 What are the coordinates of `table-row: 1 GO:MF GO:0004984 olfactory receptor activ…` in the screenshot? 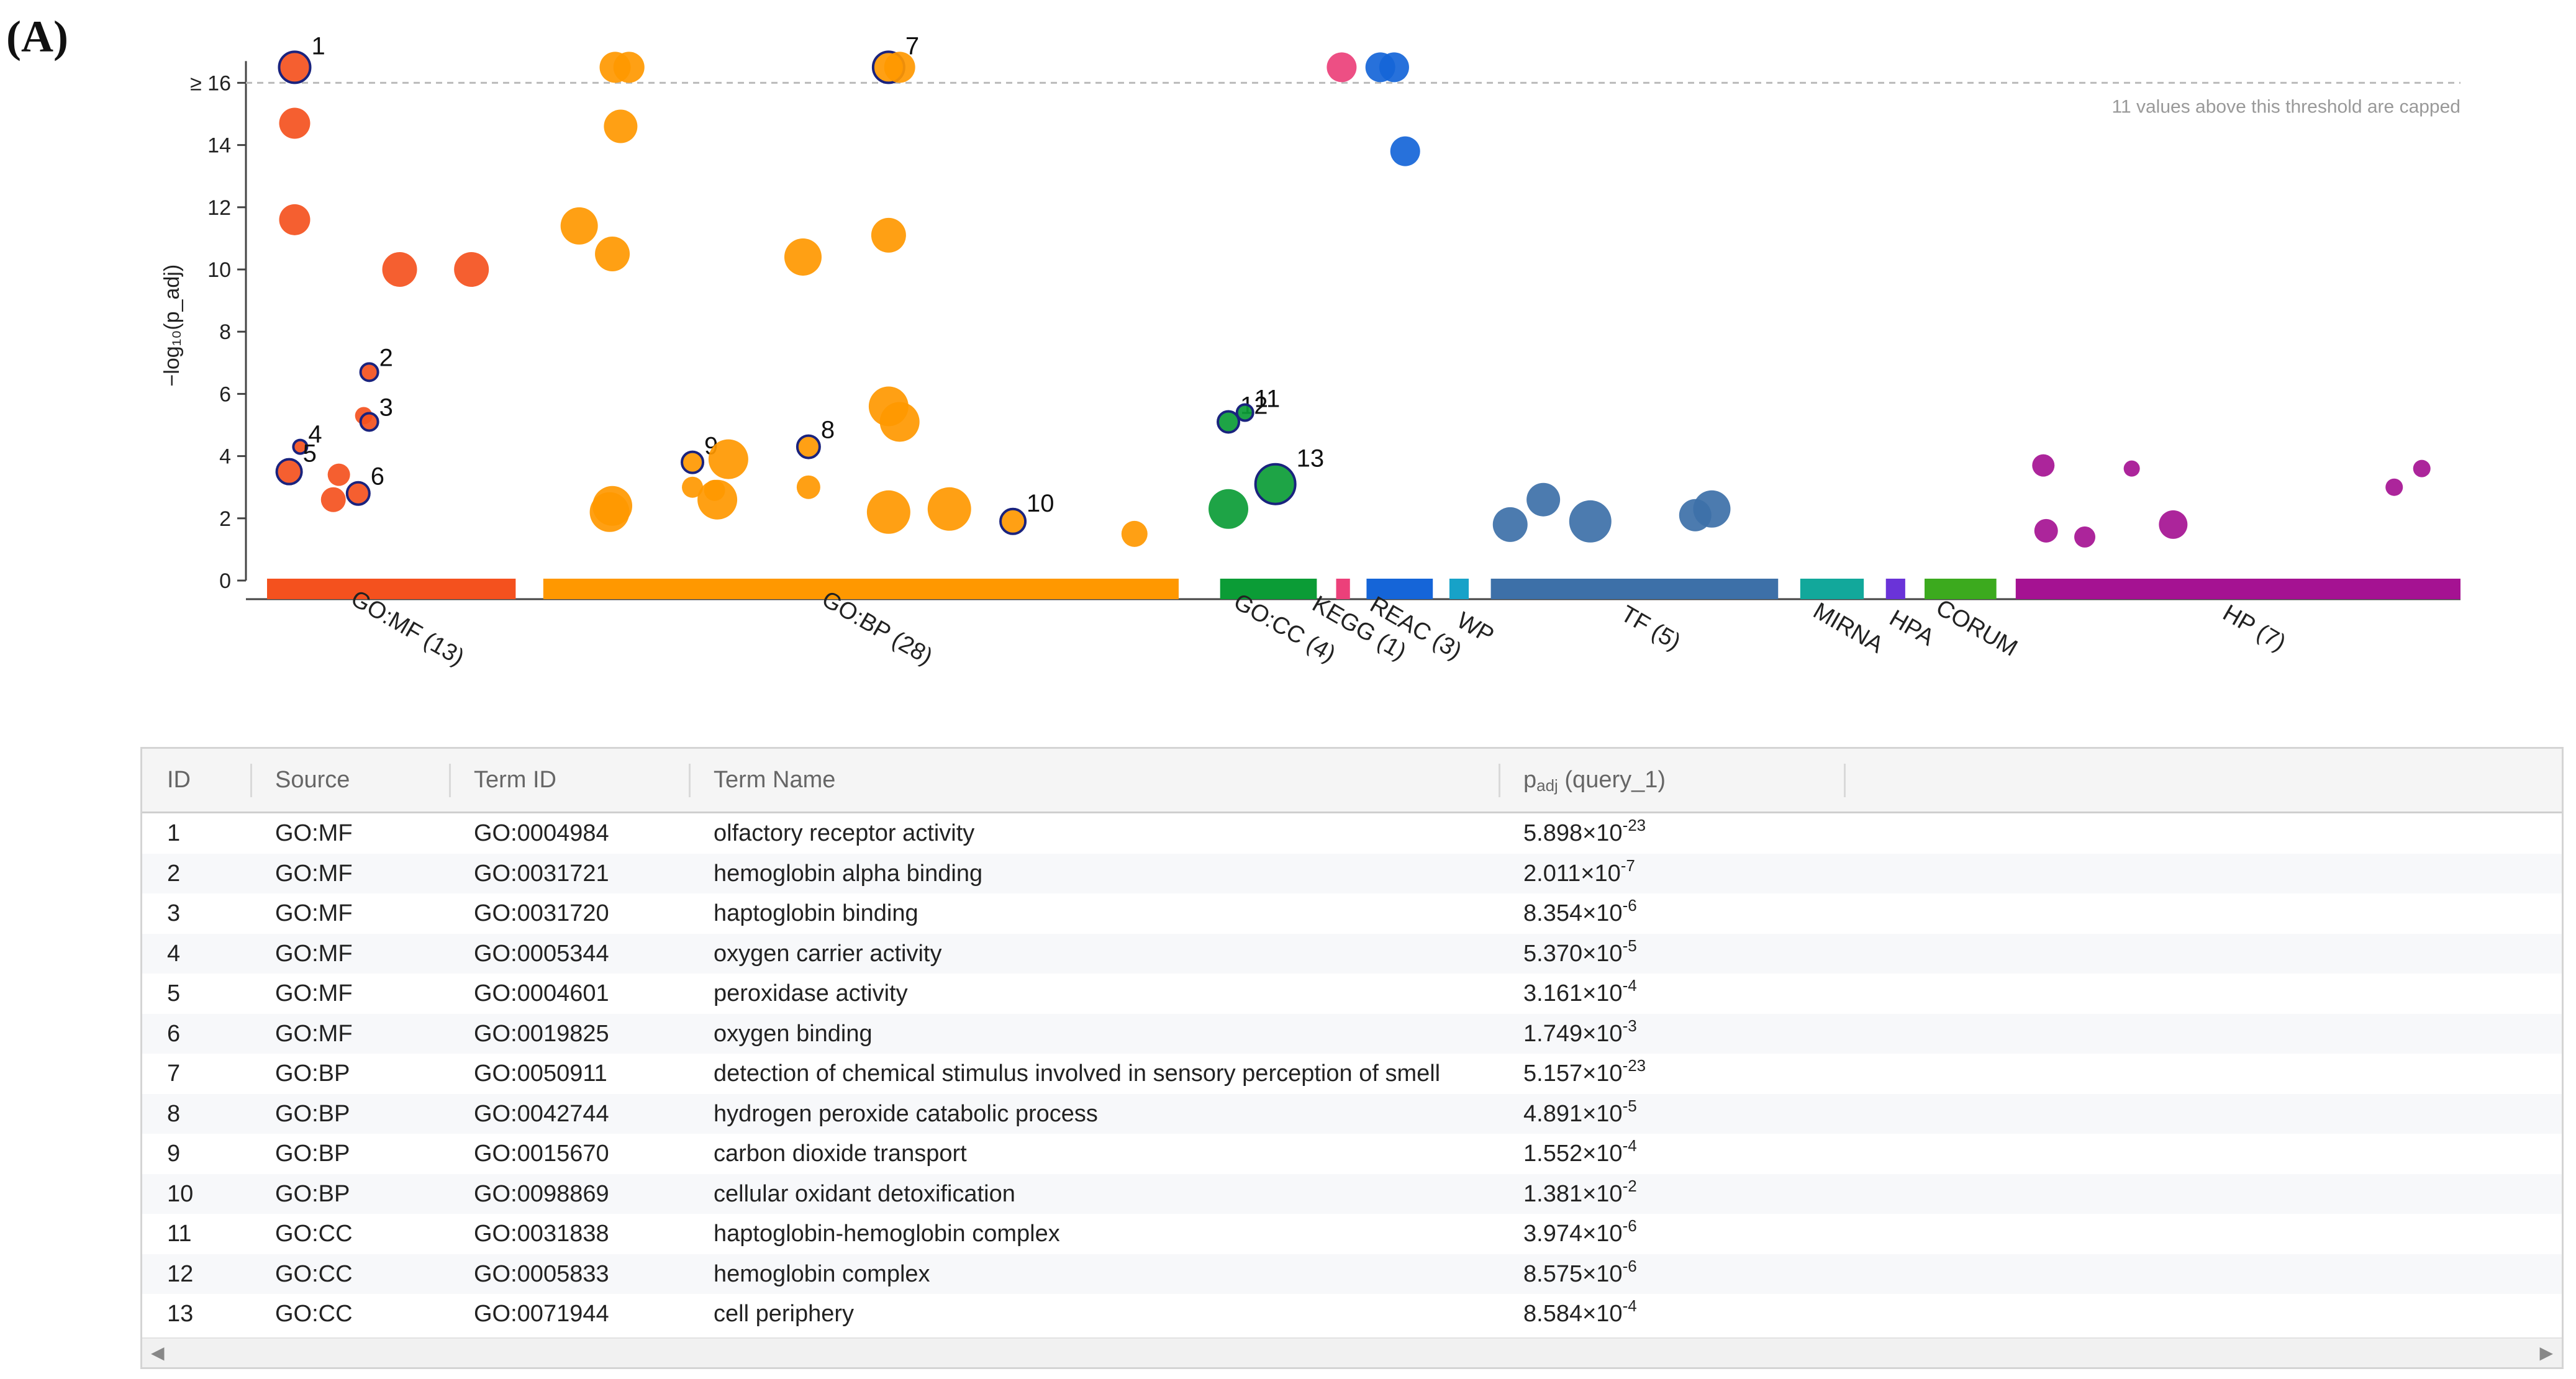 It's located at (1352, 833).